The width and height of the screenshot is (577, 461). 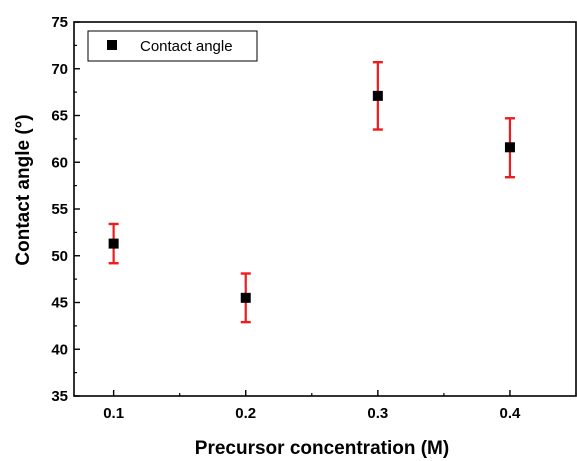 What do you see at coordinates (113, 413) in the screenshot?
I see `x-tick-label: 0.1` at bounding box center [113, 413].